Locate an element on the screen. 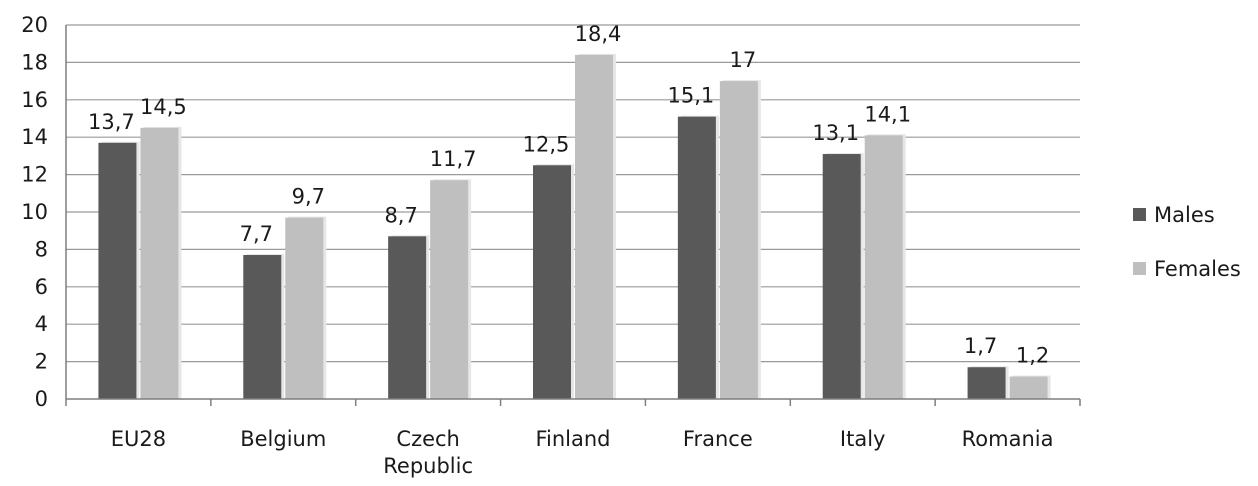  y-tick-label: 0 is located at coordinates (41, 399).